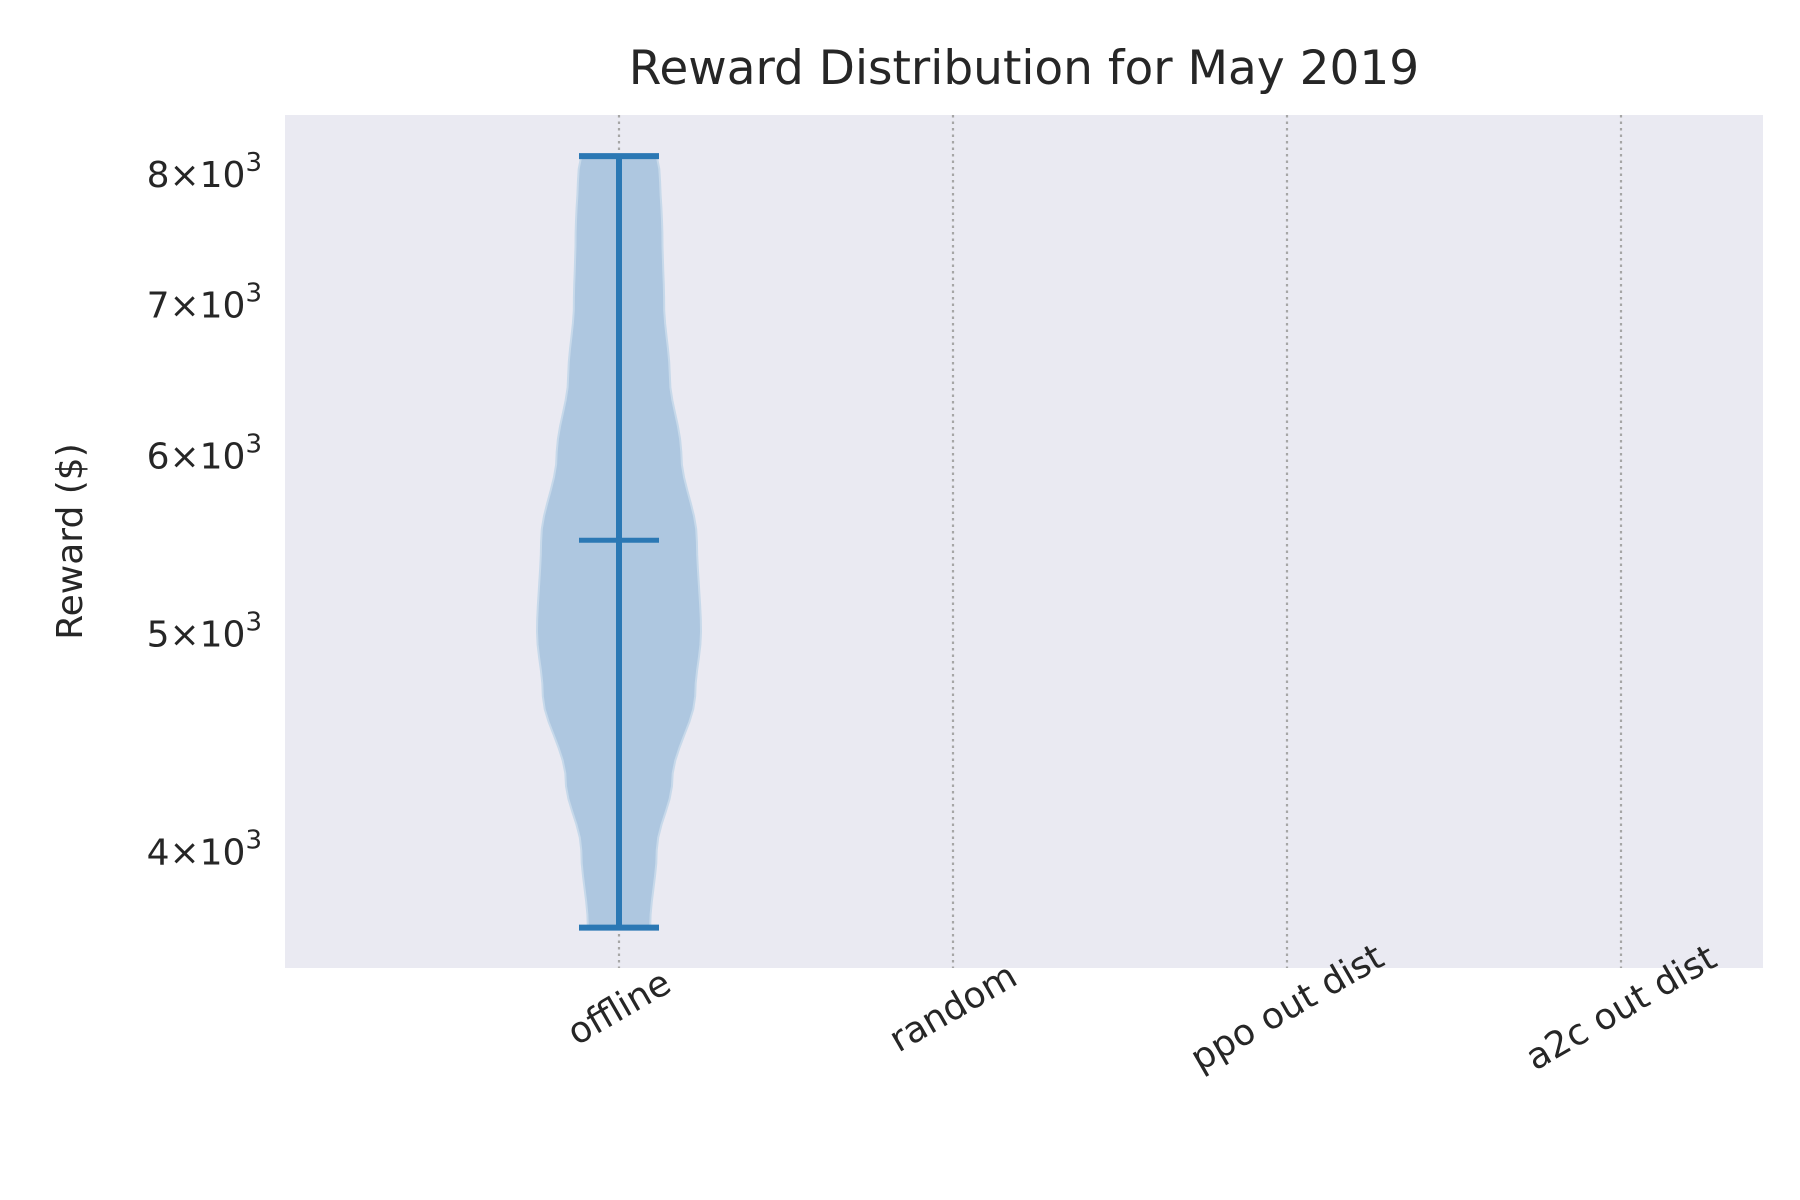 The width and height of the screenshot is (1800, 1200). Describe the element at coordinates (204, 631) in the screenshot. I see `y-tick-label: 5×103` at that location.